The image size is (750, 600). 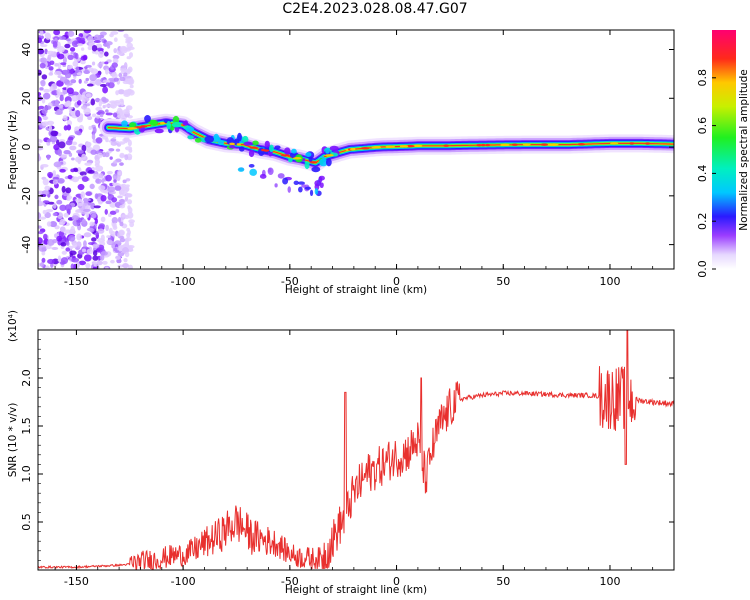 What do you see at coordinates (396, 581) in the screenshot?
I see `snr-x-tick-label: 0` at bounding box center [396, 581].